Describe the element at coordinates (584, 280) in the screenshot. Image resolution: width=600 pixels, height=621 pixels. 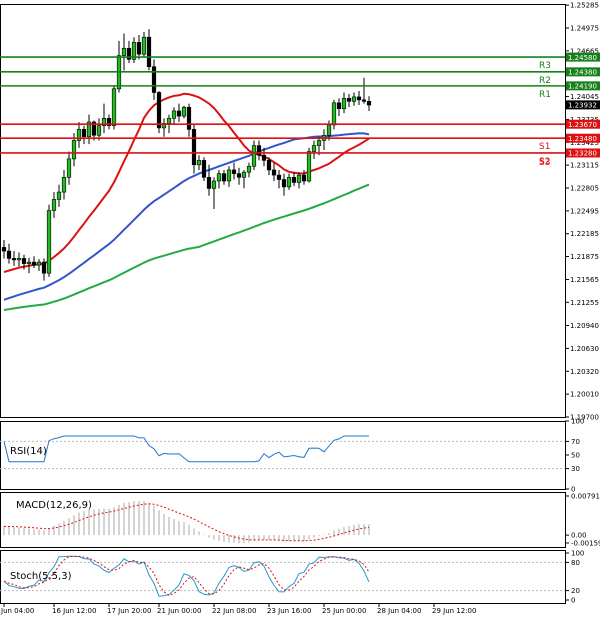
I see `price-tick-label: 1.21565` at that location.